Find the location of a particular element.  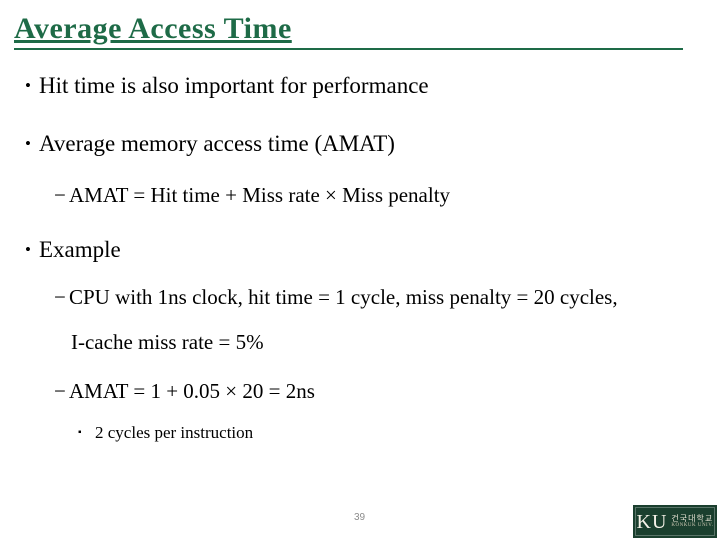

ku-logo-text: KU is located at coordinates (652, 521).